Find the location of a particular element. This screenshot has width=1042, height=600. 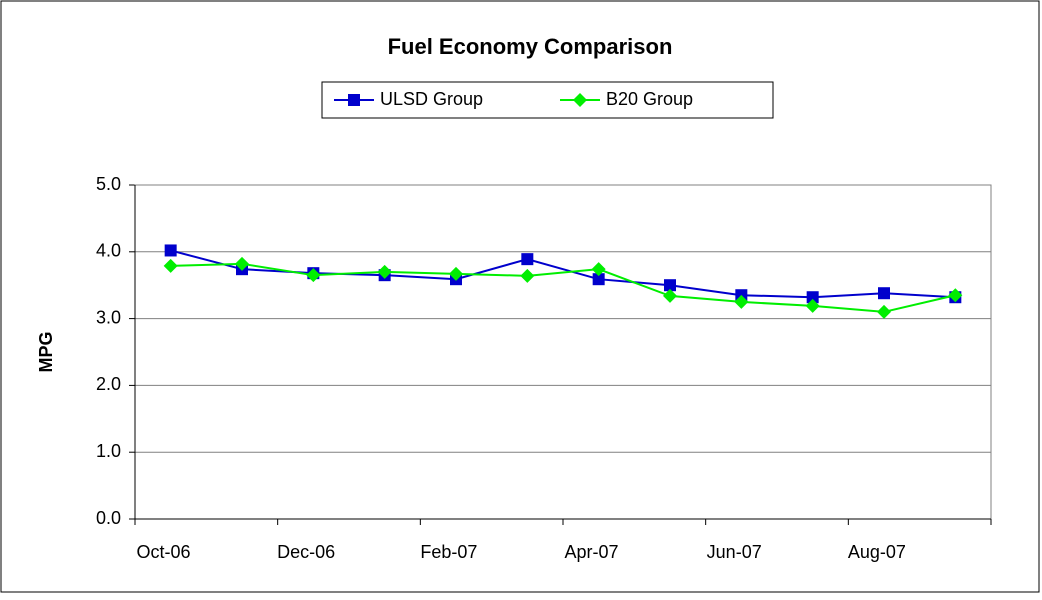

y-tick-label: 4.0 is located at coordinates (108, 251).